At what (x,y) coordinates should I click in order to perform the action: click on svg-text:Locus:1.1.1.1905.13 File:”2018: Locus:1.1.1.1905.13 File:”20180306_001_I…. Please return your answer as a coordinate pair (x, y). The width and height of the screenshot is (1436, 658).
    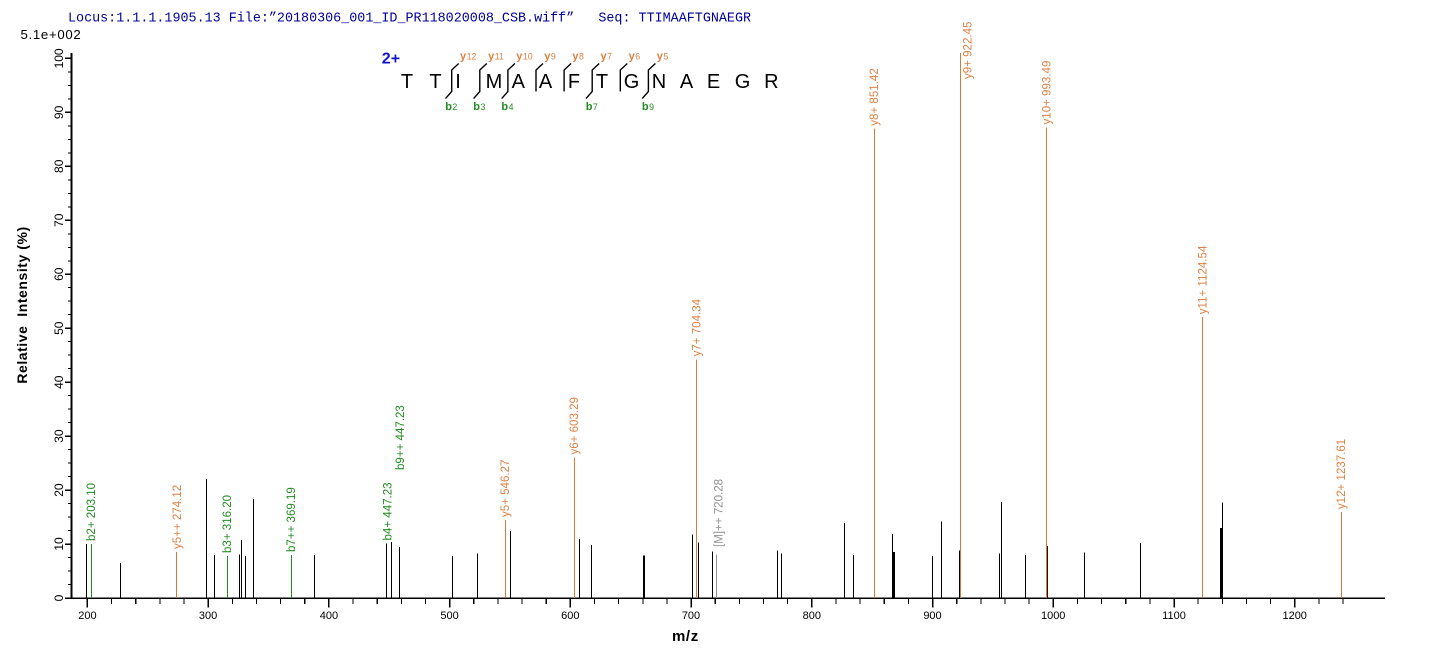
    Looking at the image, I should click on (409, 18).